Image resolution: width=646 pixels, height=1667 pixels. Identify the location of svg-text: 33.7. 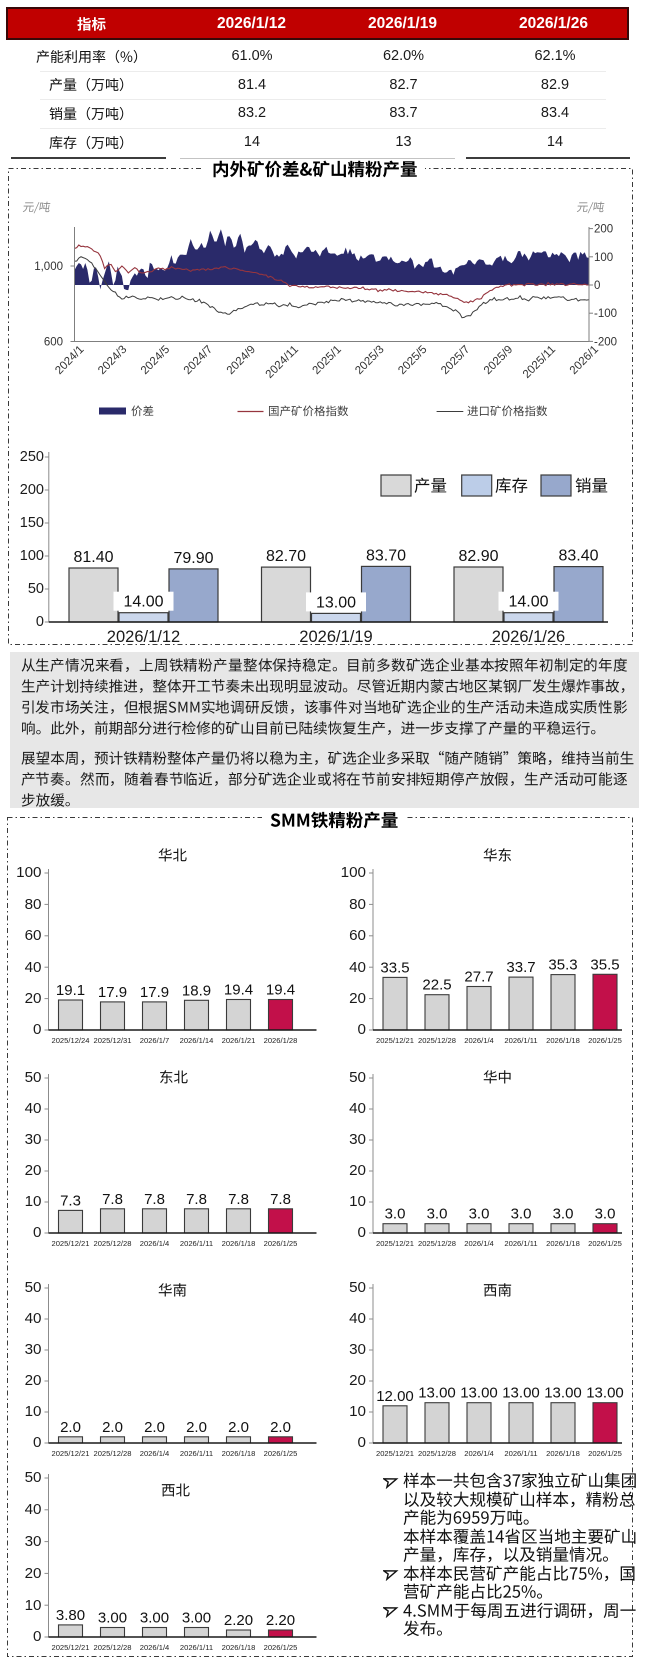
(520, 967).